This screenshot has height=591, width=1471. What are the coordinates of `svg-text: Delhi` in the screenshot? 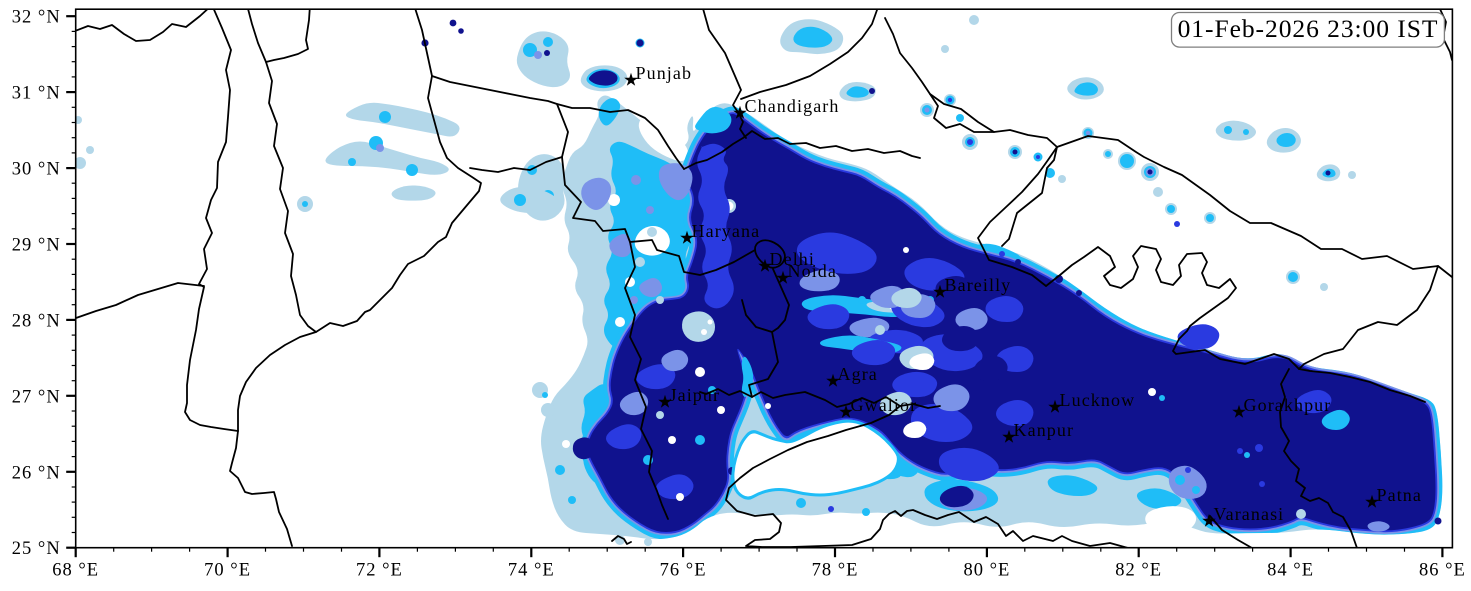 It's located at (793, 259).